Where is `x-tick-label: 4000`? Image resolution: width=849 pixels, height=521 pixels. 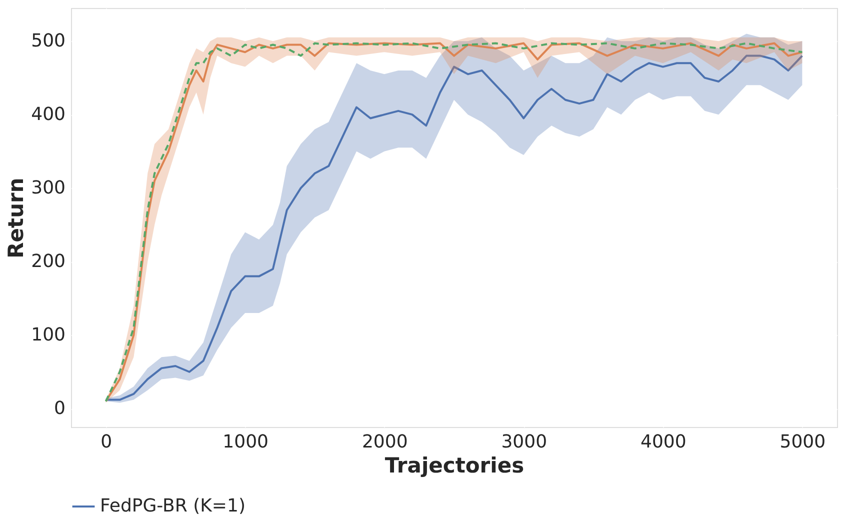
x-tick-label: 4000 is located at coordinates (663, 442).